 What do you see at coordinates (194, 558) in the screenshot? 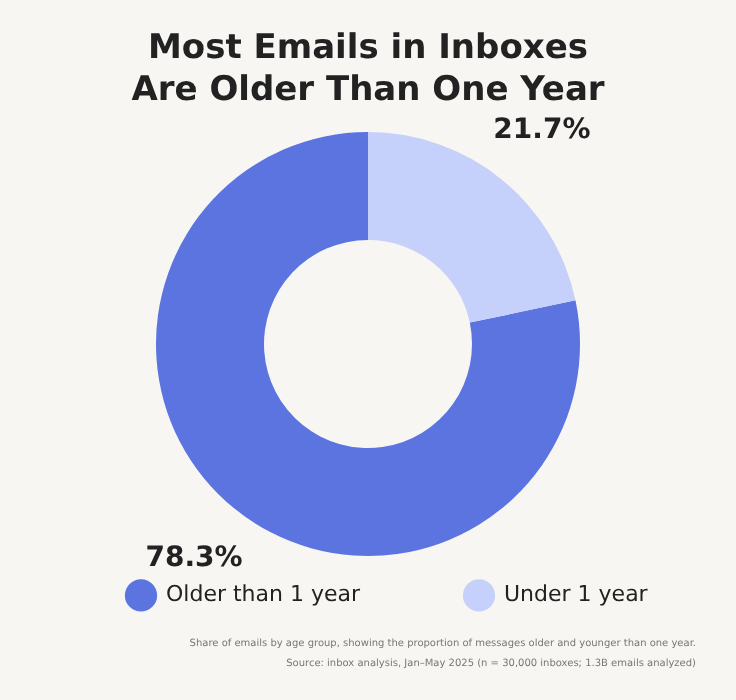
I see `data-label: 78.3%` at bounding box center [194, 558].